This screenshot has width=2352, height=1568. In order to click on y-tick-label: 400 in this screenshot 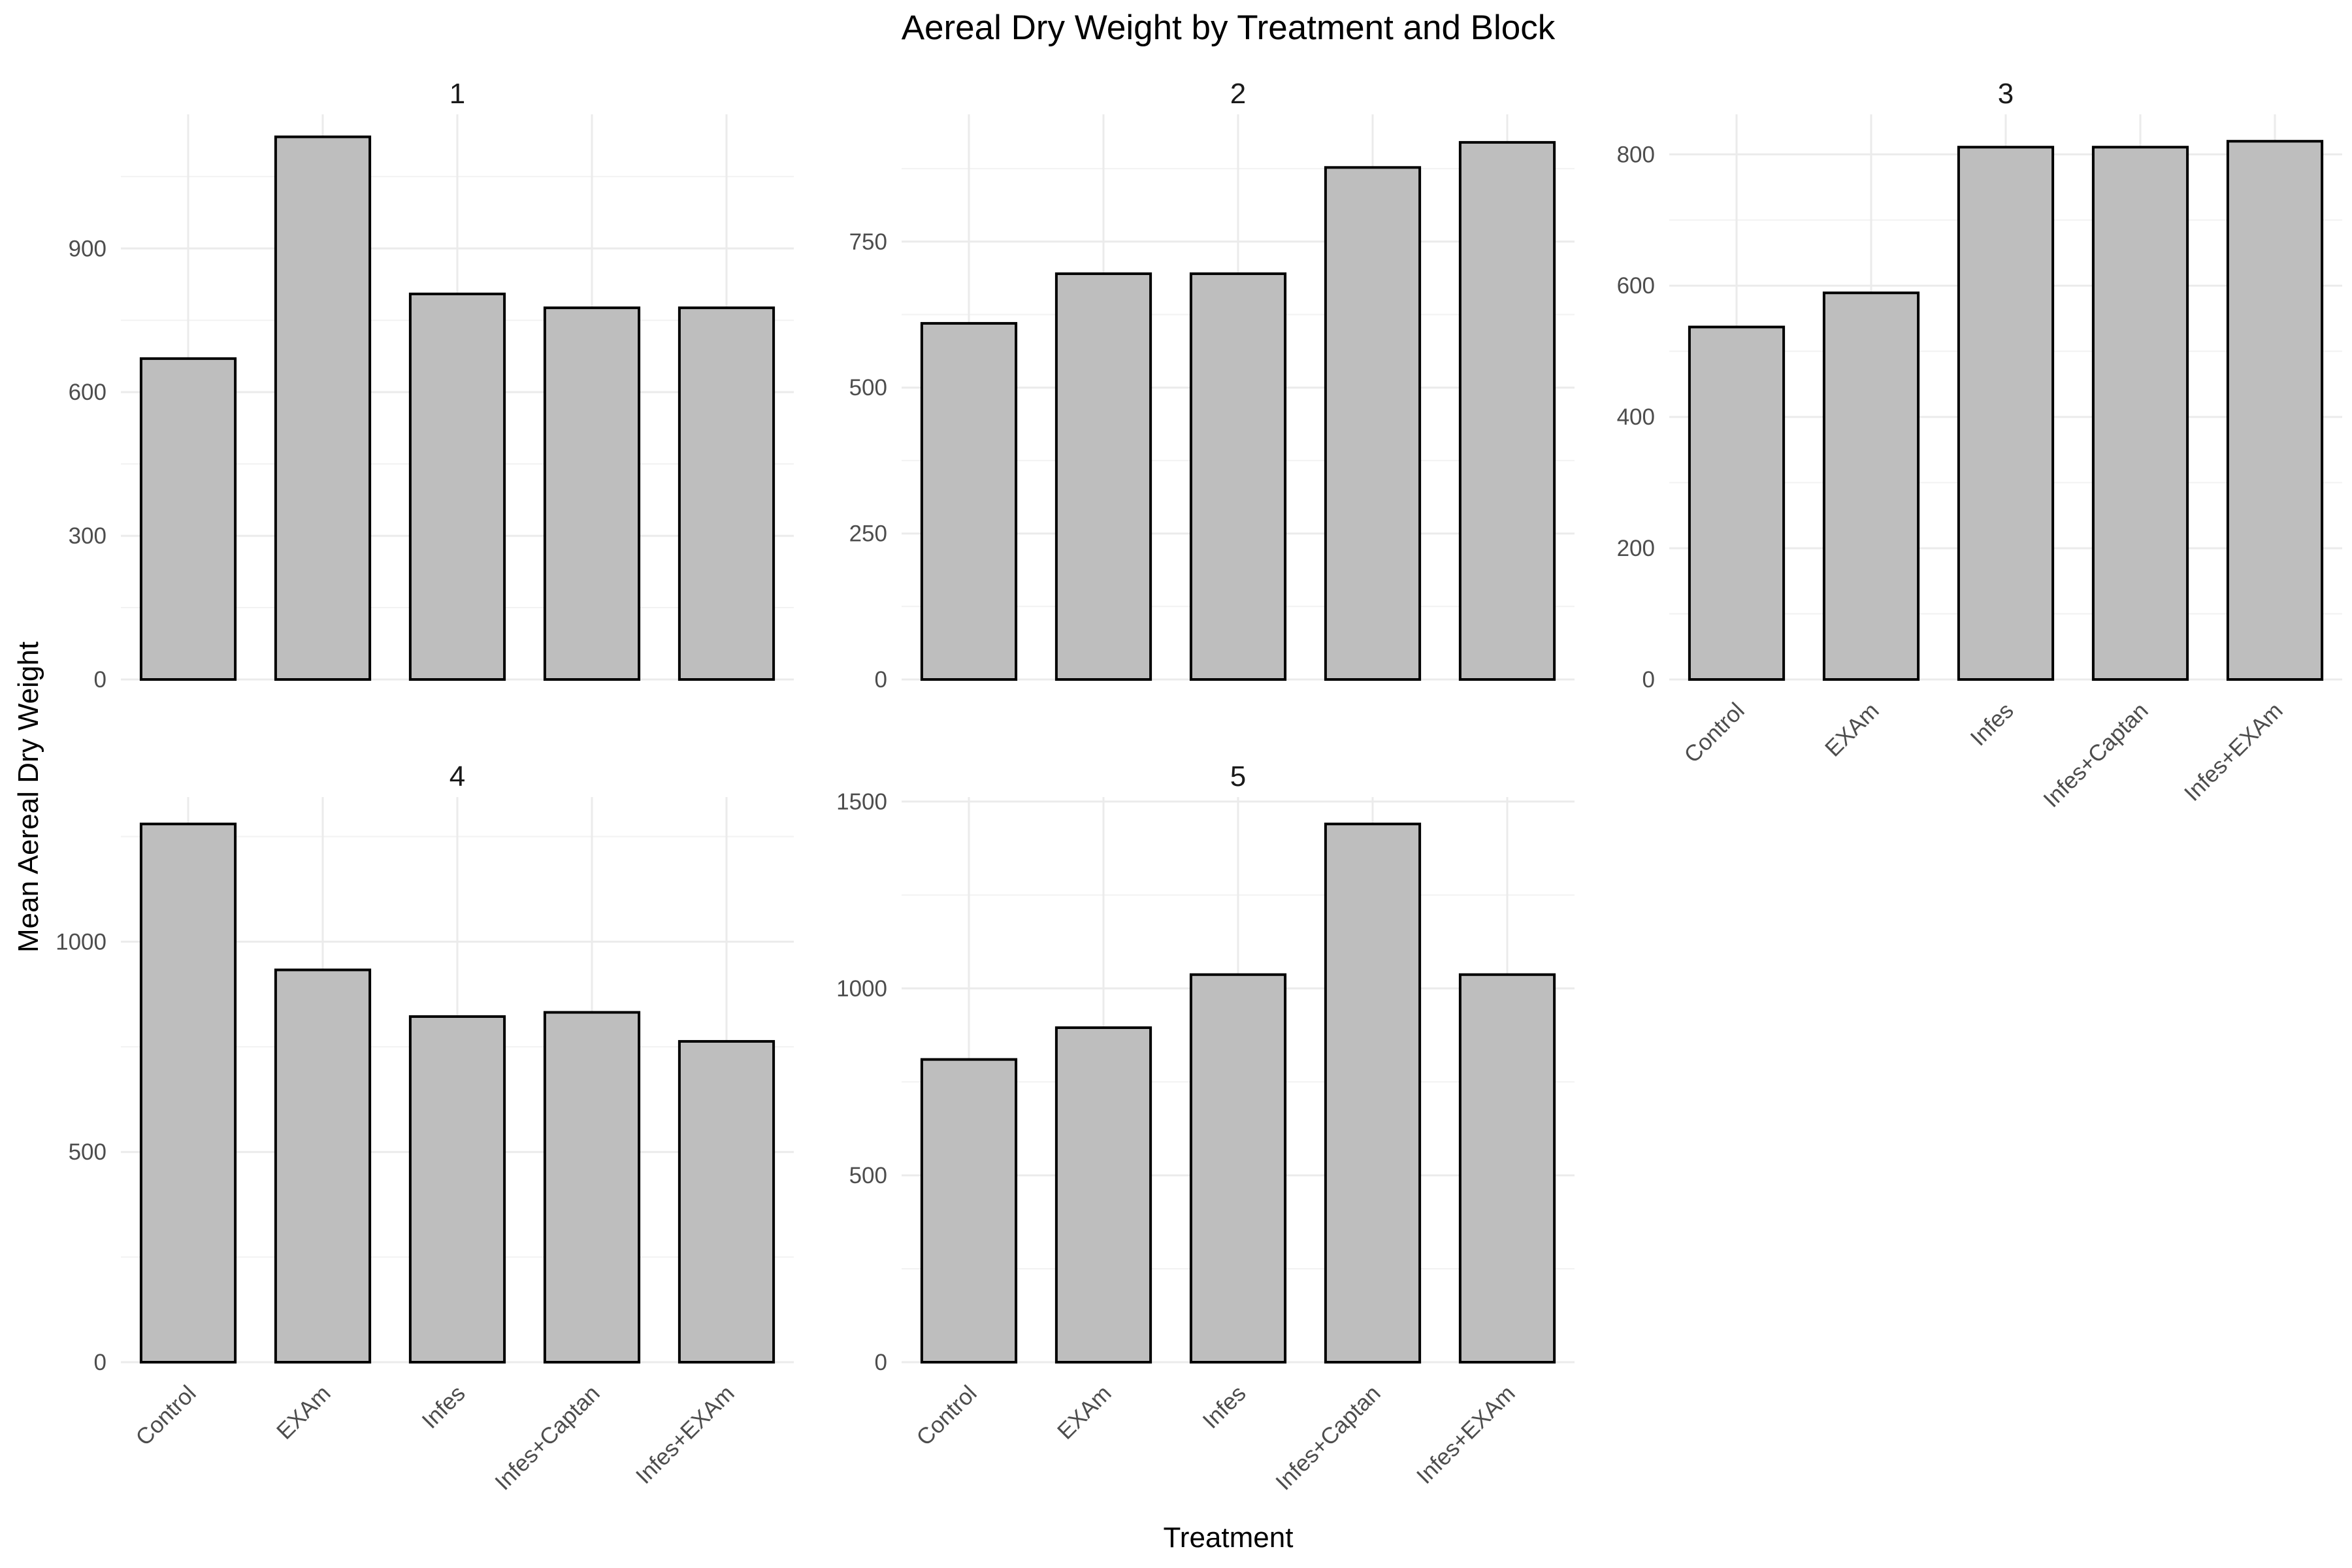, I will do `click(1636, 417)`.